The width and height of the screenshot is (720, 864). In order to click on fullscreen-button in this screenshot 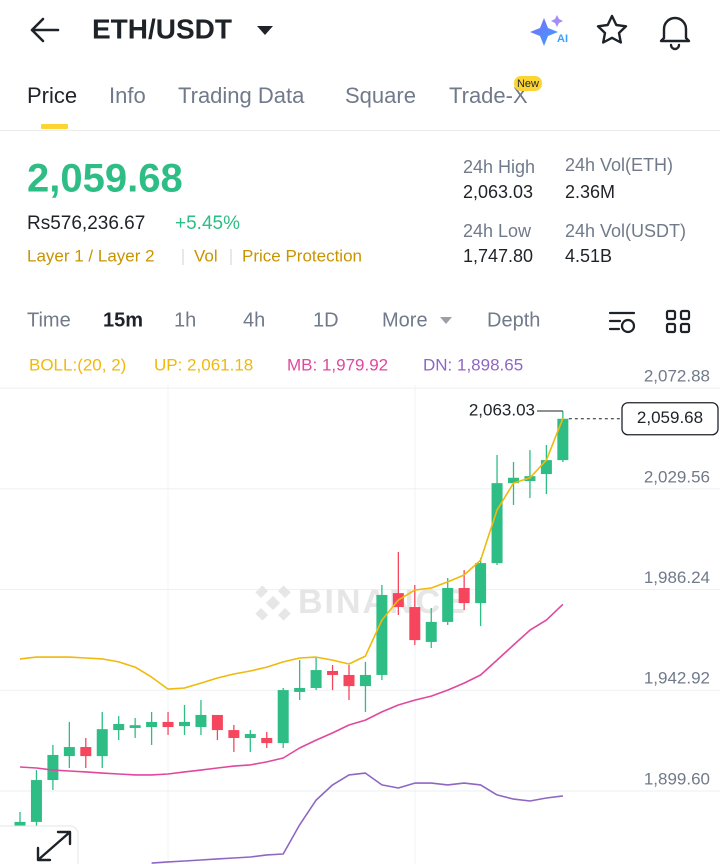, I will do `click(39, 844)`.